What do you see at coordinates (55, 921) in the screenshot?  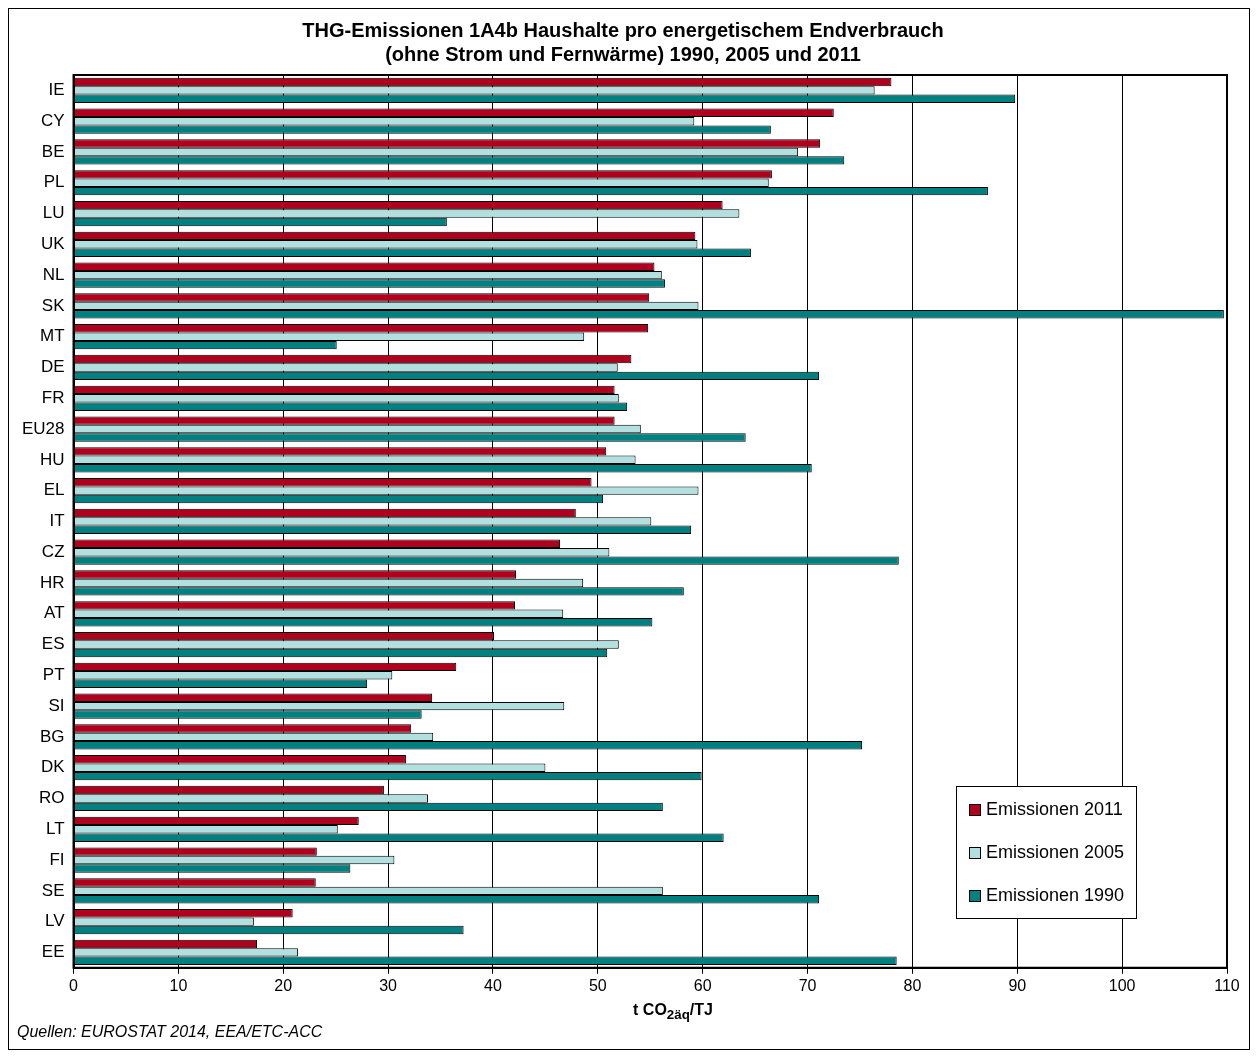 I see `y-tick-label: LV` at bounding box center [55, 921].